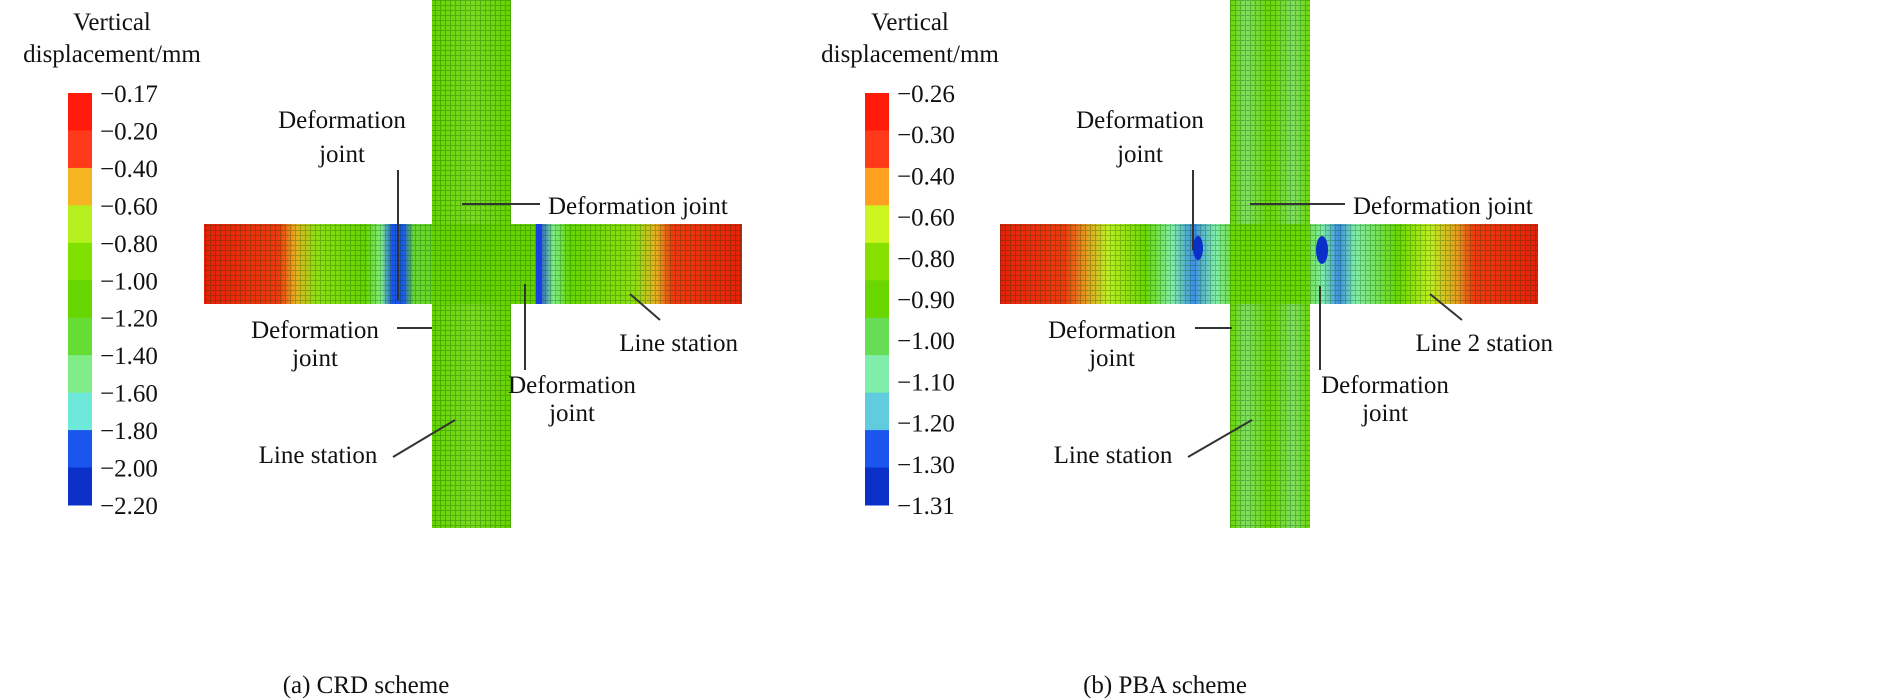 Image resolution: width=1890 pixels, height=700 pixels. I want to click on colorbar-tick-label: −1.40, so click(129, 356).